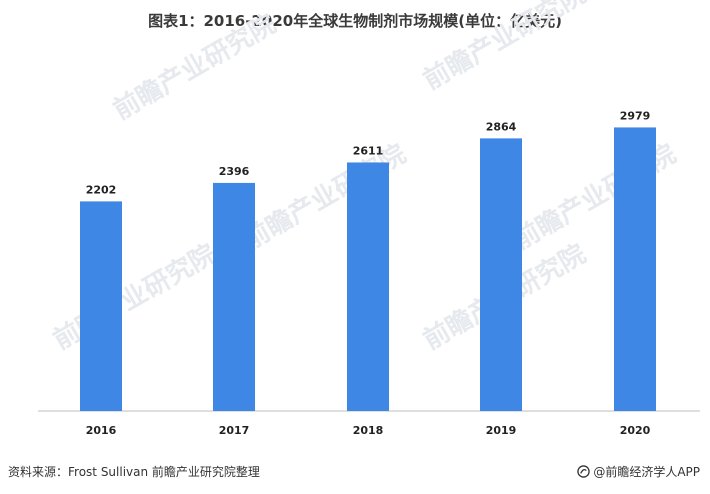 This screenshot has height=494, width=710. What do you see at coordinates (646, 472) in the screenshot?
I see `brand-label: @前瞻经济学人APP` at bounding box center [646, 472].